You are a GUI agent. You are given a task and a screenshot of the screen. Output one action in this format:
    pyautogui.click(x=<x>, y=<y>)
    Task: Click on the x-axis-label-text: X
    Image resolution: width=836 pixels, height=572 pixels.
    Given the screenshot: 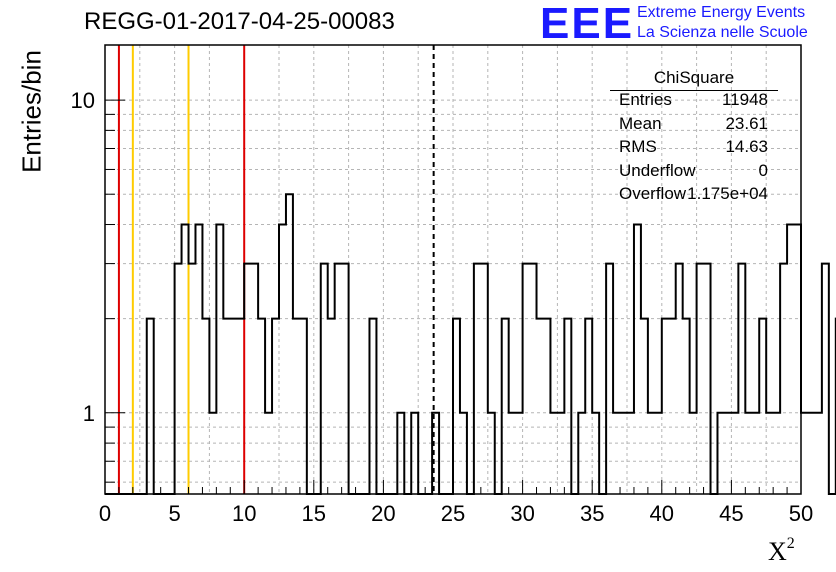 What is the action you would take?
    pyautogui.click(x=777, y=551)
    